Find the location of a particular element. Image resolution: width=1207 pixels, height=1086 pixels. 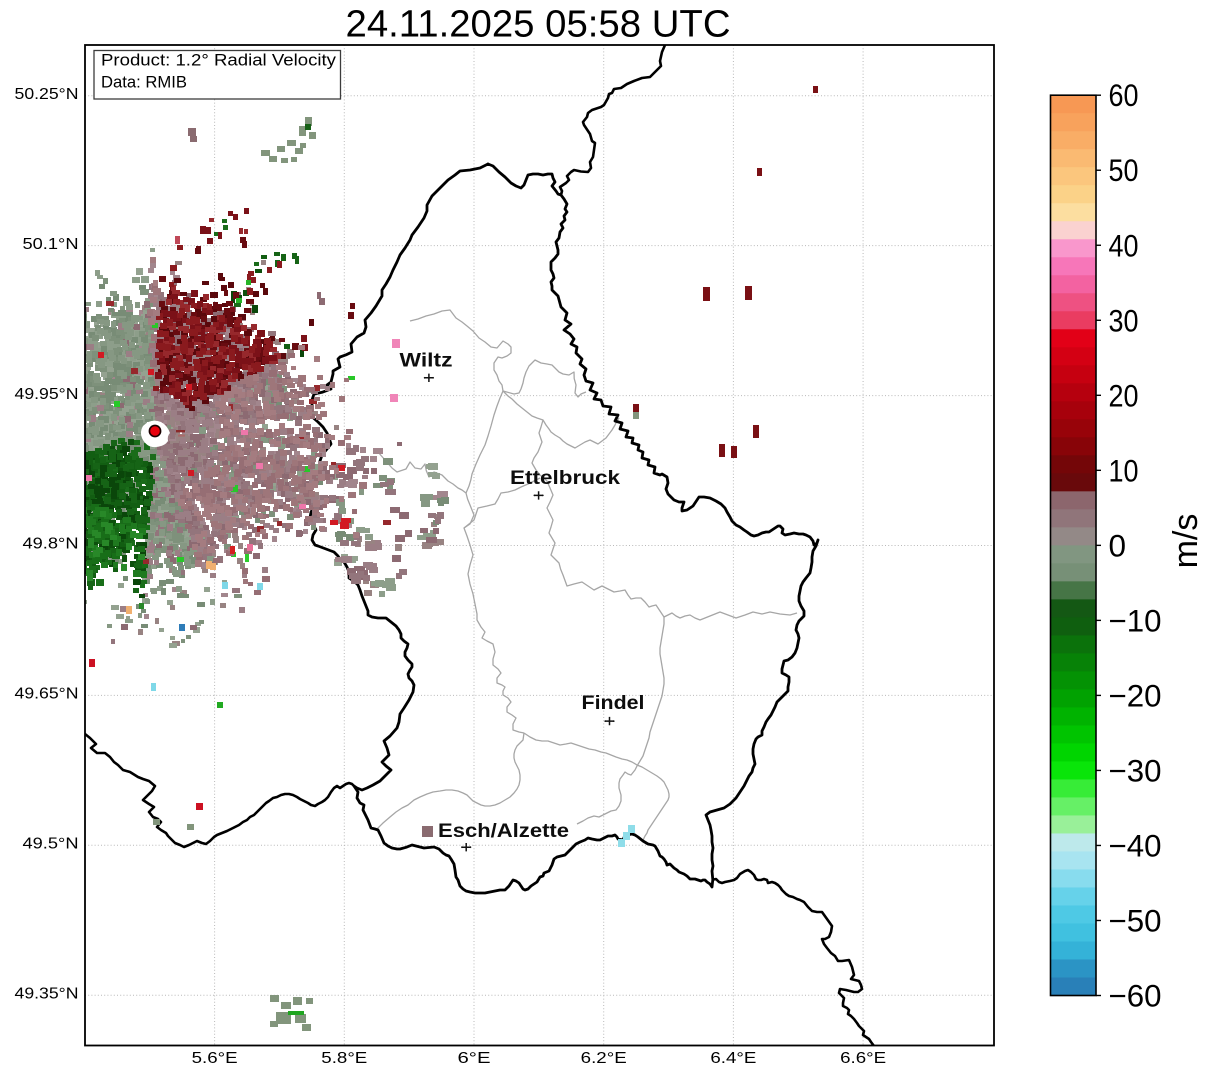

svg-text: Product: 1.2° Radial Velocity is located at coordinates (219, 61).